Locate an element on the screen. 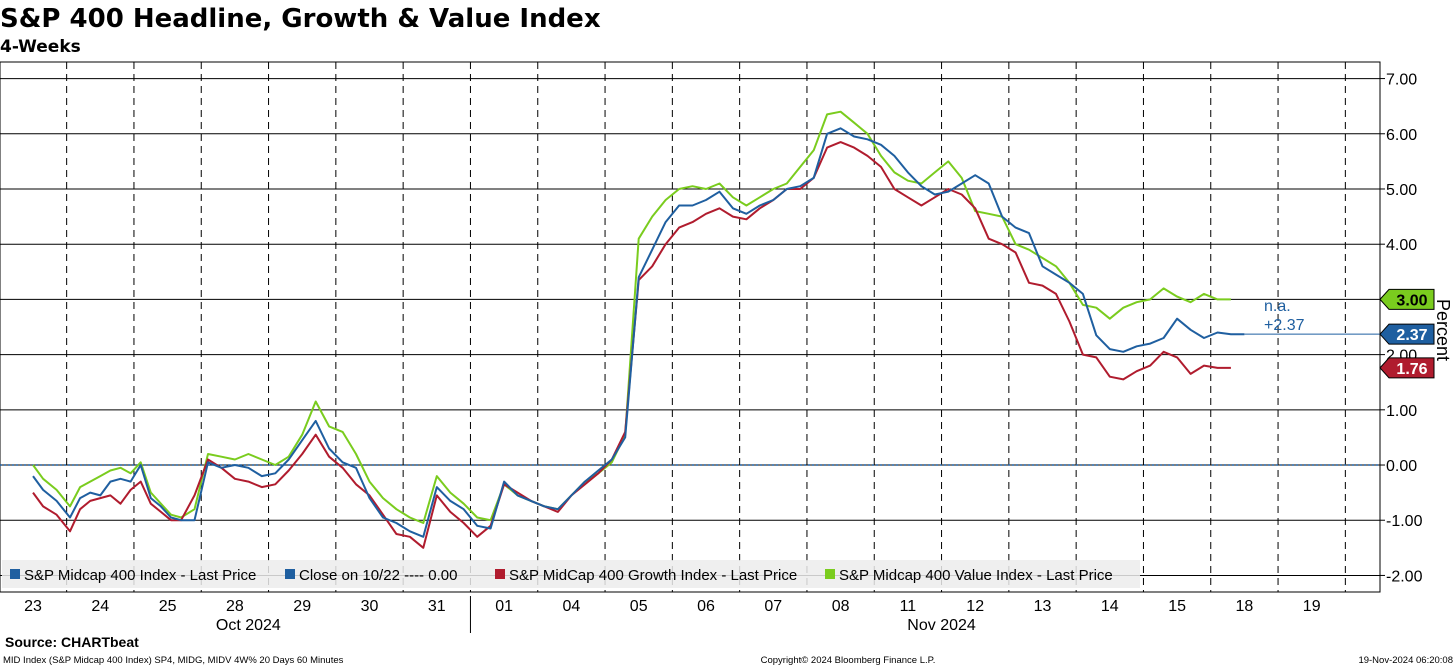 The height and width of the screenshot is (666, 1456). chart-title: S&P 400 Headline, Growth & Value Index is located at coordinates (300, 19).